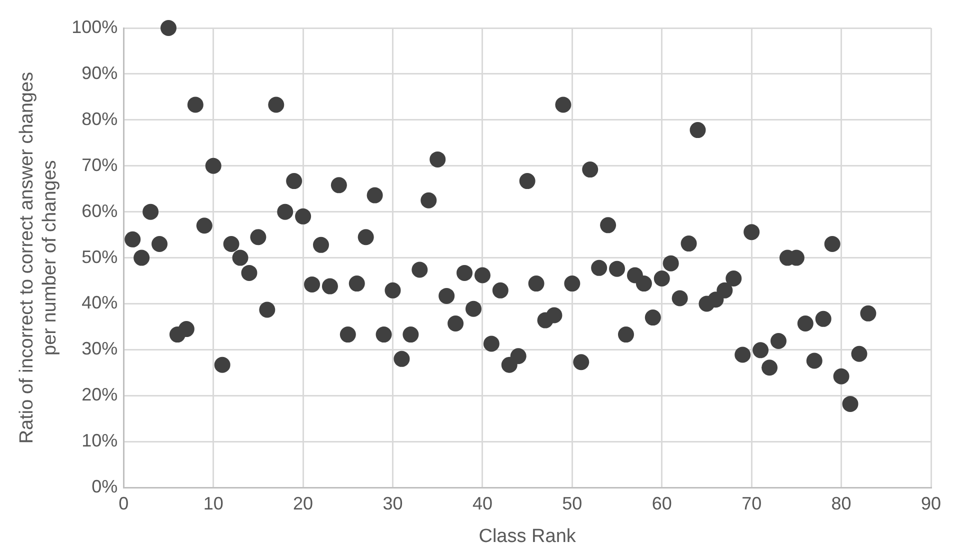 The height and width of the screenshot is (560, 957). Describe the element at coordinates (100, 348) in the screenshot. I see `y-tick-label: 30%` at that location.